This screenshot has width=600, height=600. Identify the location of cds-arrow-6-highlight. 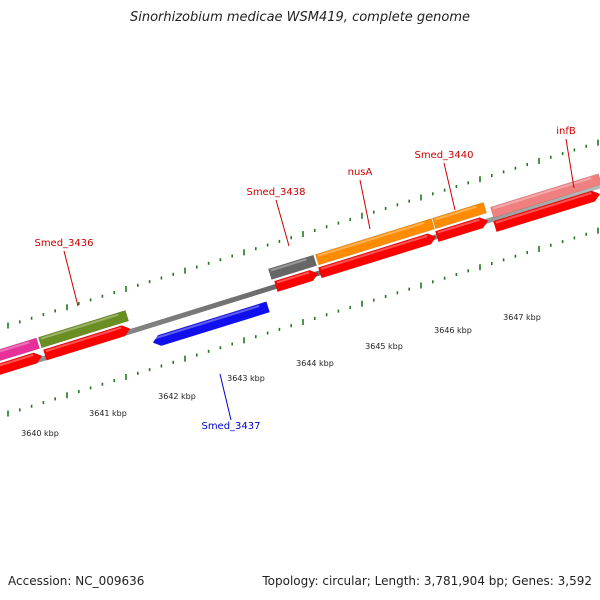
(543, 208).